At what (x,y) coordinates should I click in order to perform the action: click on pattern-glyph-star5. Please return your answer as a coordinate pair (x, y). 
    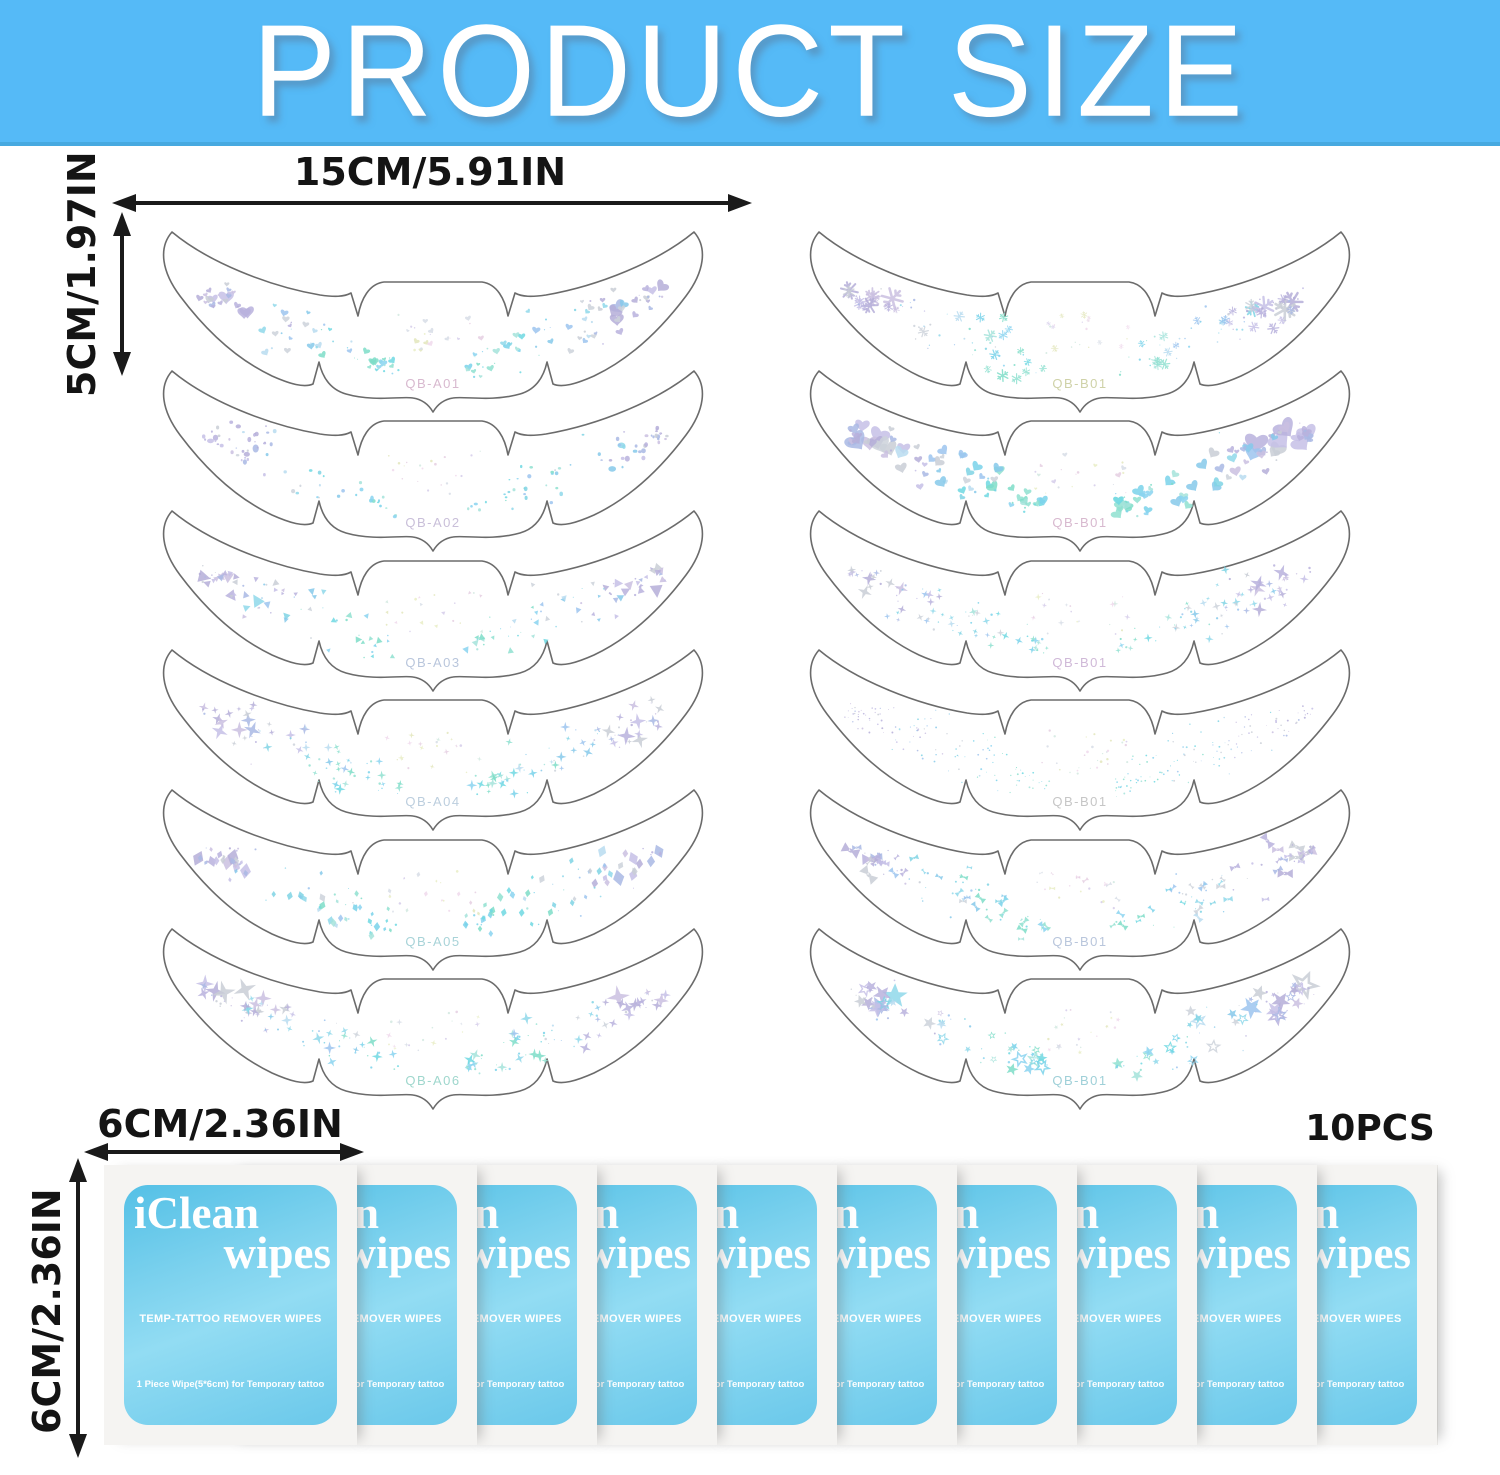
    Looking at the image, I should click on (1059, 1046).